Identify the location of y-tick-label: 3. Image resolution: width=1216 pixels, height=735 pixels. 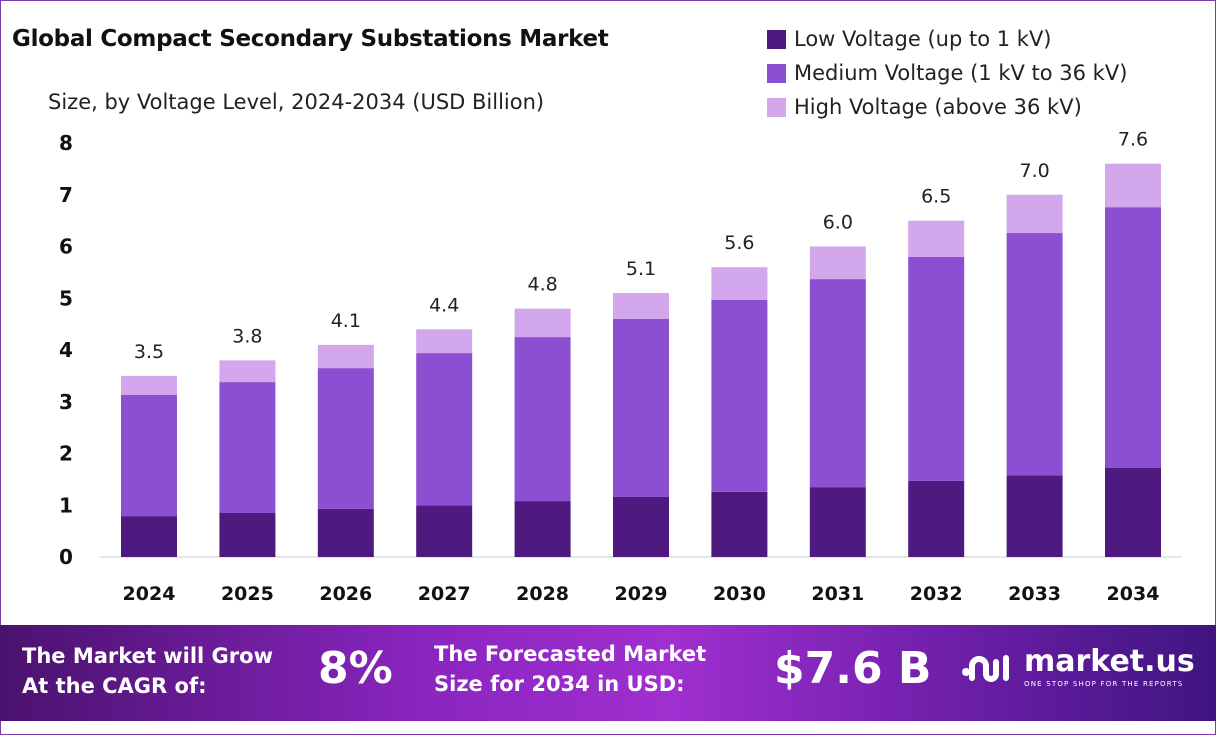
(66, 402).